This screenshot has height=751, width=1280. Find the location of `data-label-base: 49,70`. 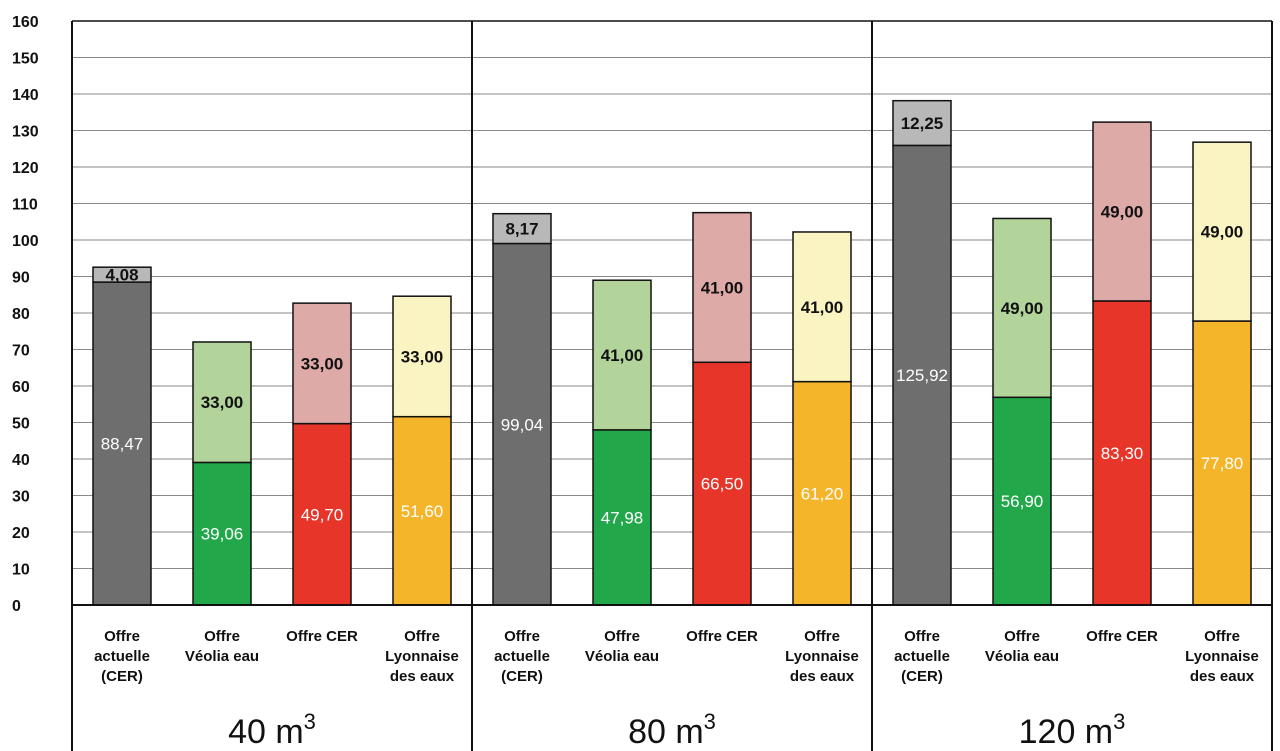

data-label-base: 49,70 is located at coordinates (322, 514).